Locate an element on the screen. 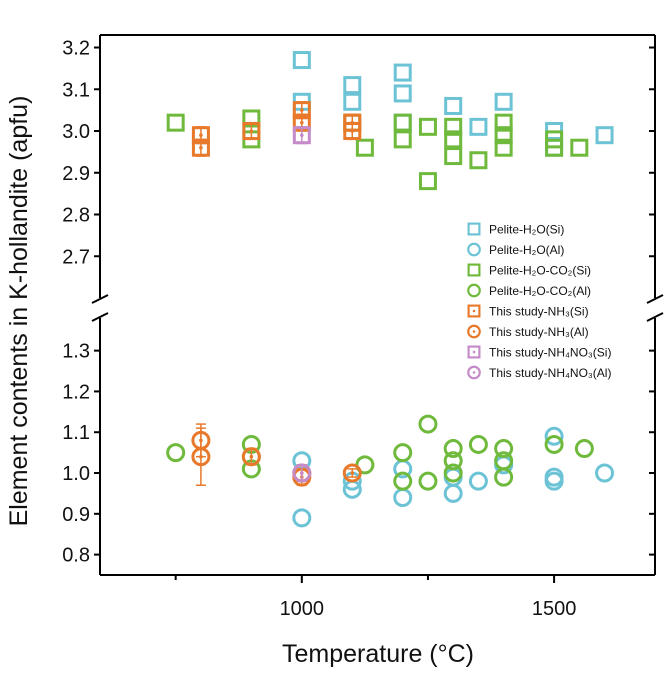 This screenshot has height=674, width=665. y-tick-label: 0.9 is located at coordinates (76, 515).